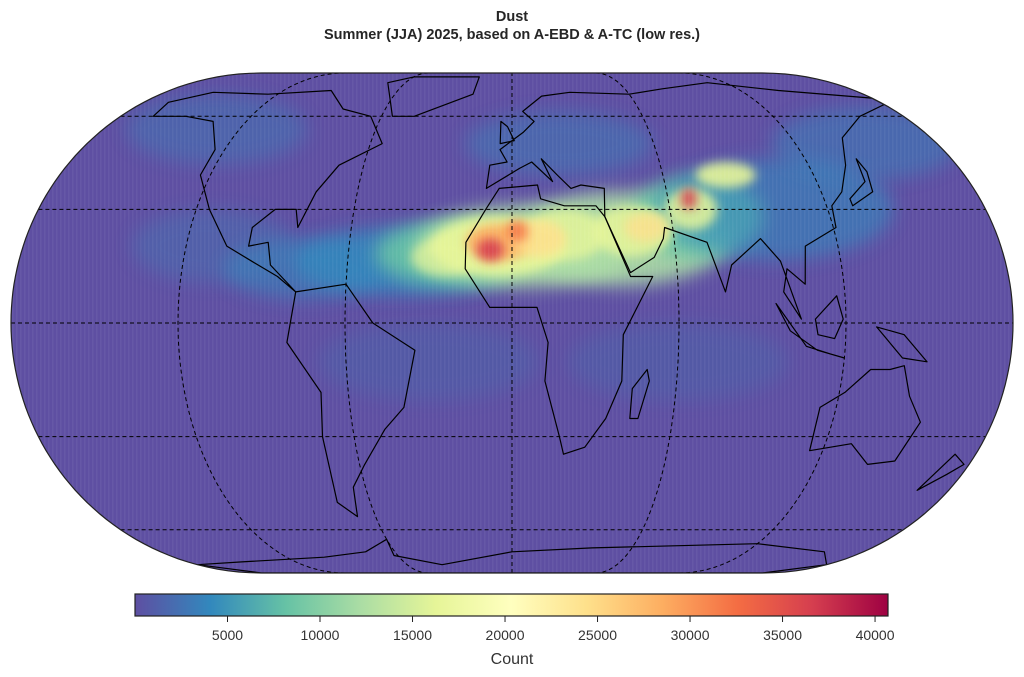  Describe the element at coordinates (261, 323) in the screenshot. I see `meridian--120` at that location.